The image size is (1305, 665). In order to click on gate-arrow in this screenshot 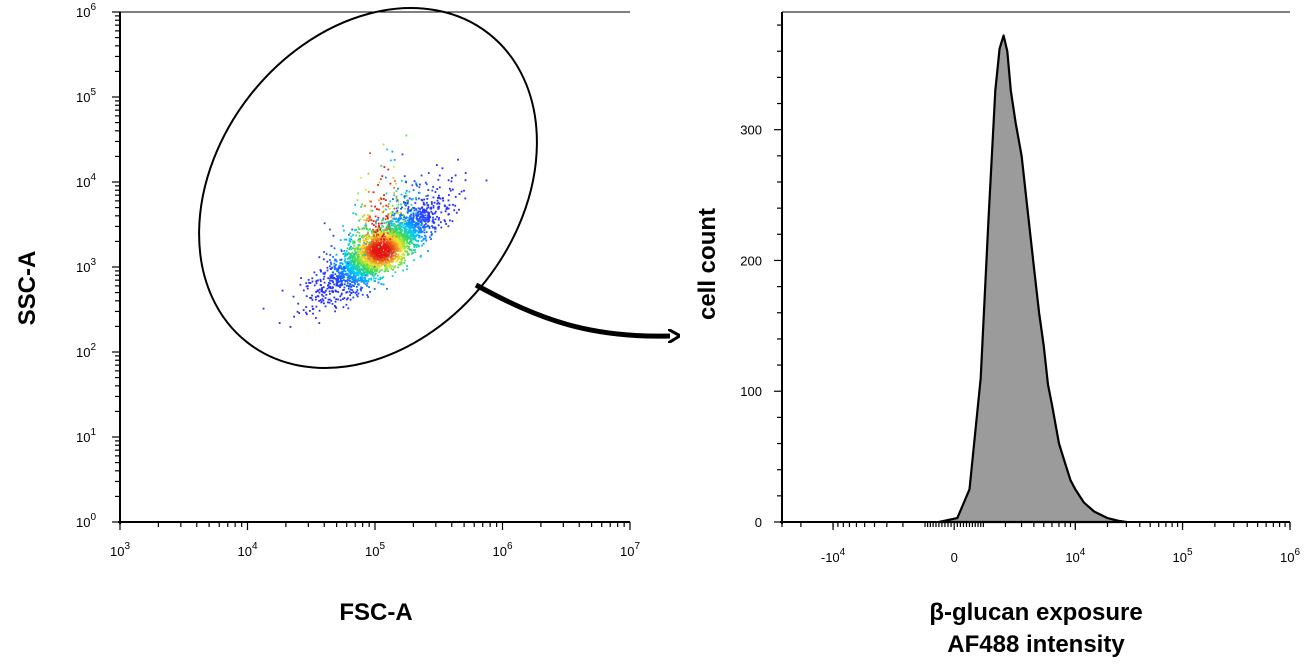, I will do `click(572, 309)`.